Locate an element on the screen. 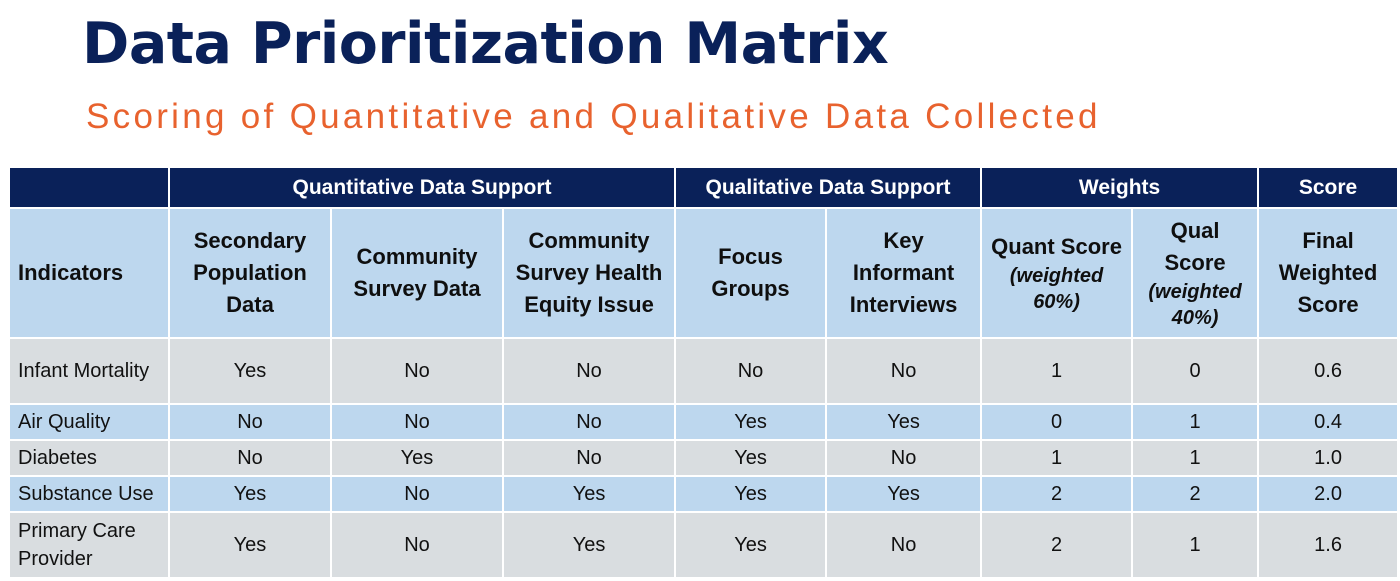 The height and width of the screenshot is (581, 1400). table-row: Air Quality No No No Yes Yes 0 1 0.4 is located at coordinates (704, 422).